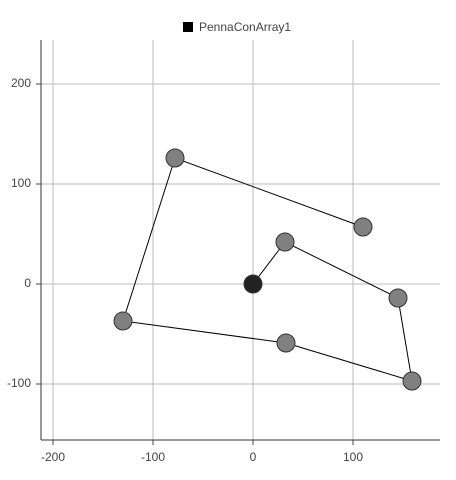  What do you see at coordinates (21, 183) in the screenshot?
I see `y-tick-label: 100` at bounding box center [21, 183].